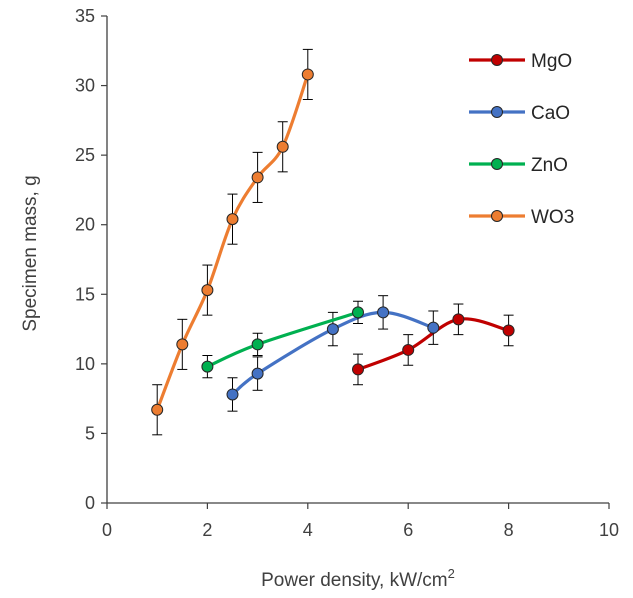  What do you see at coordinates (85, 86) in the screenshot?
I see `y-tick-label: 30` at bounding box center [85, 86].